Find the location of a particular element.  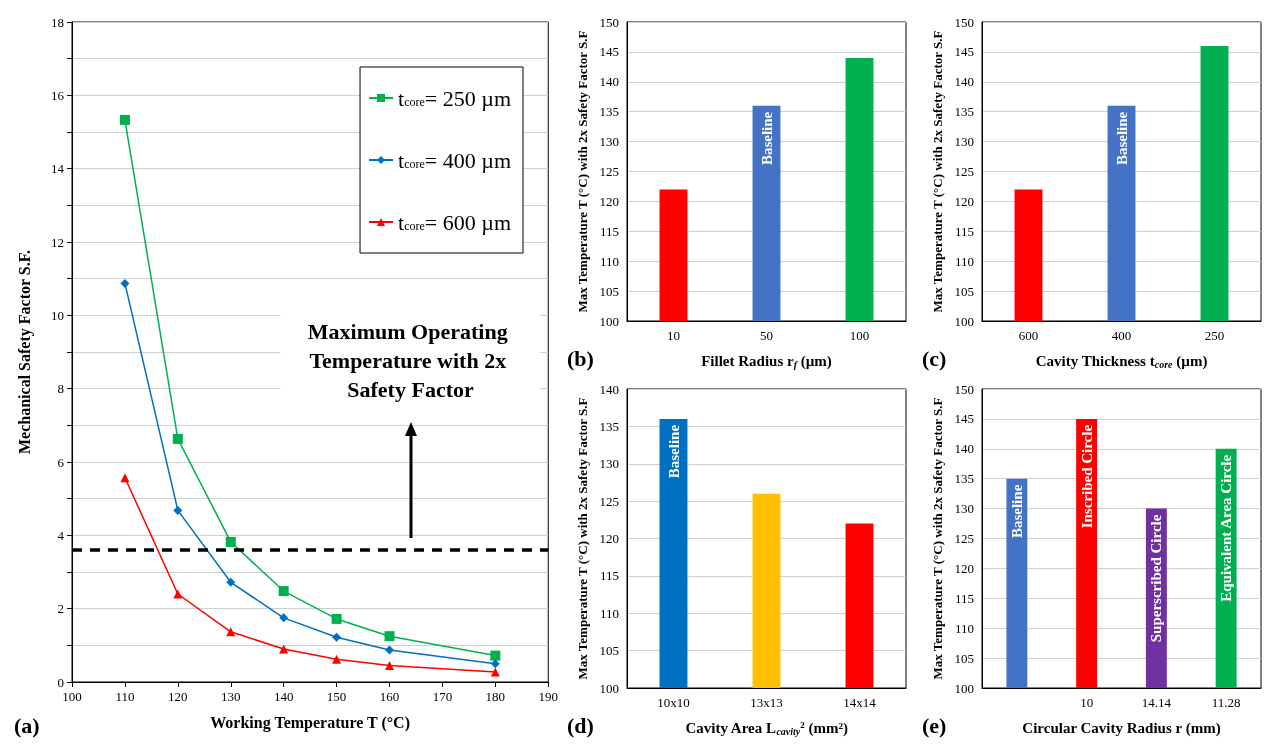

data-label: Superscribed Circle is located at coordinates (1156, 578).